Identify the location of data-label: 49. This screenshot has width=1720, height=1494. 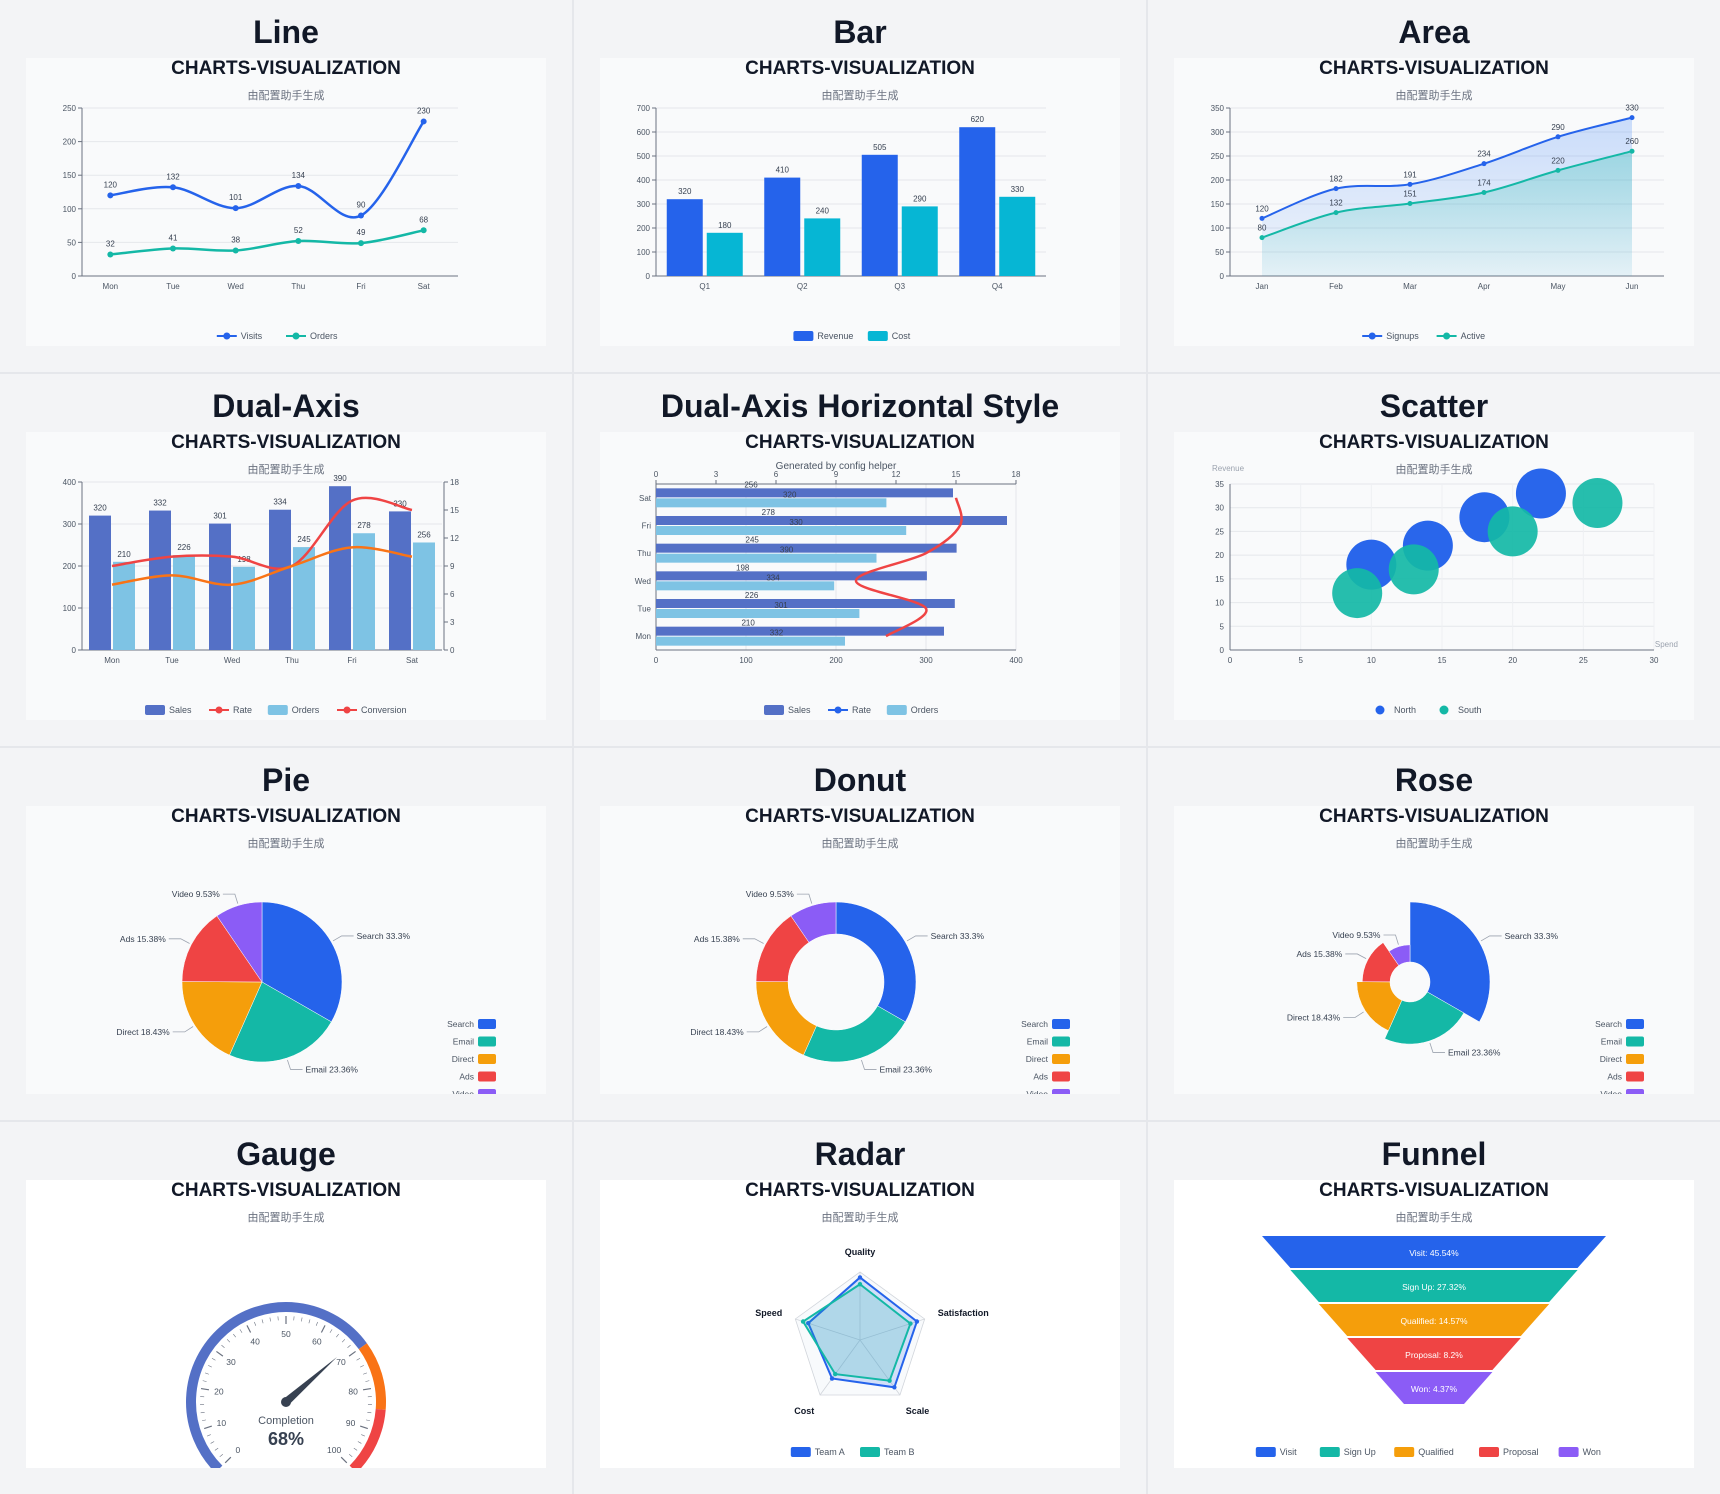
(361, 232).